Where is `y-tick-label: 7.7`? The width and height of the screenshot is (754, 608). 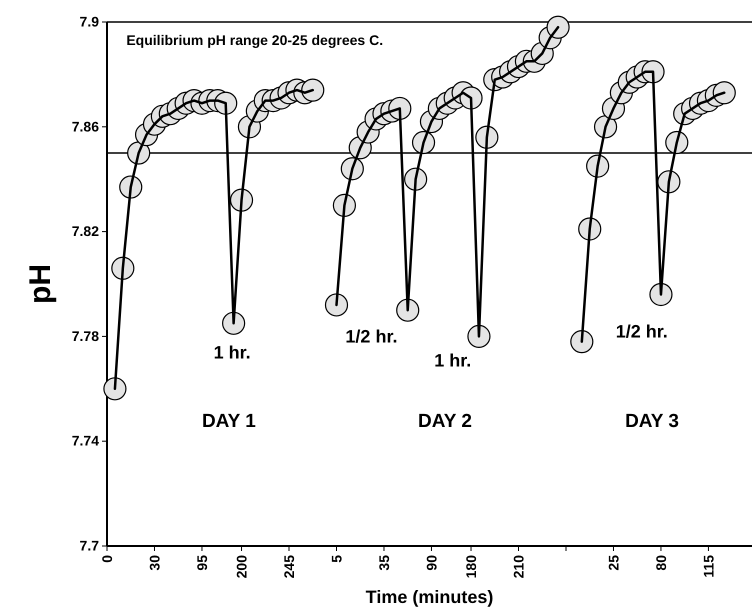
y-tick-label: 7.7 is located at coordinates (90, 545).